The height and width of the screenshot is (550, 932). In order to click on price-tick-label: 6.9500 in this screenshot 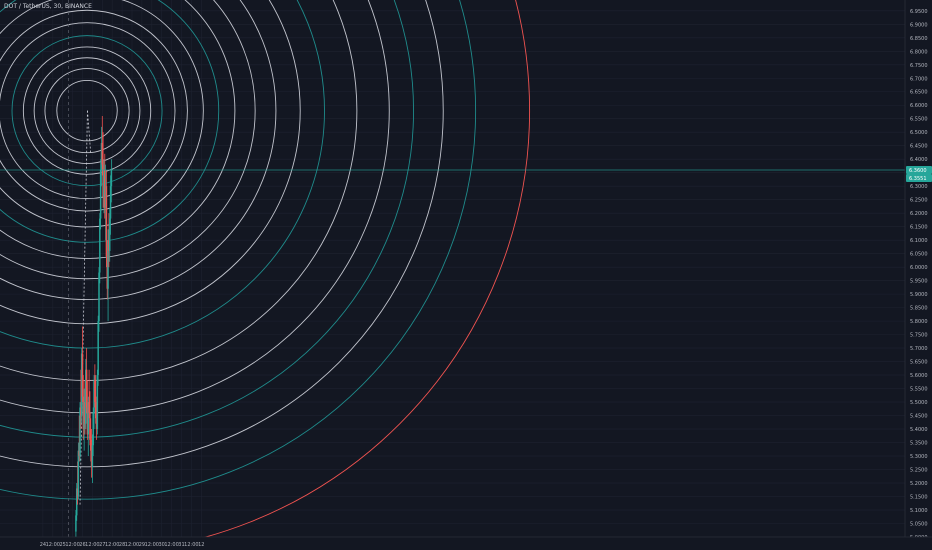, I will do `click(919, 12)`.